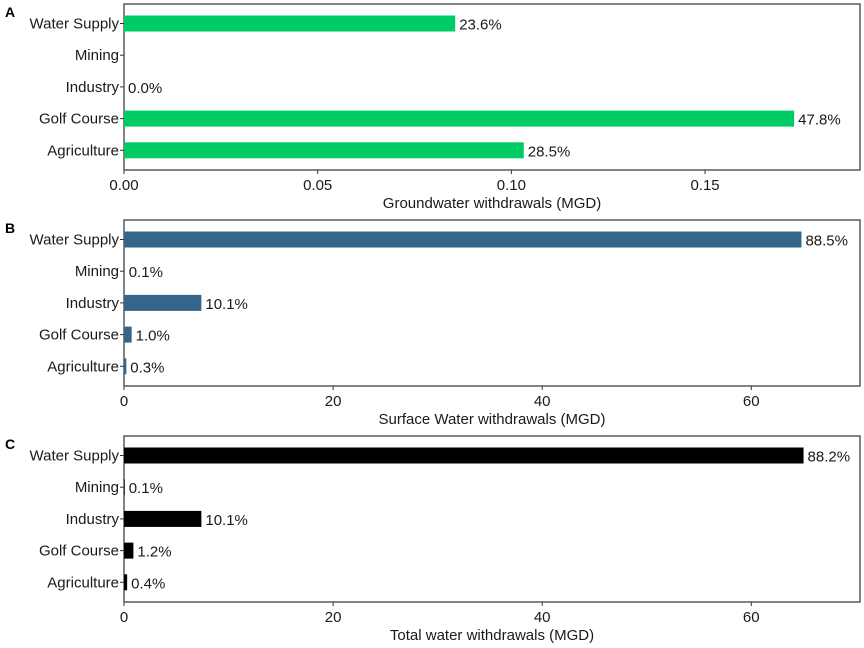  What do you see at coordinates (492, 419) in the screenshot?
I see `panel-b-x-axis-title: Surface Water withdrawals (MGD)` at bounding box center [492, 419].